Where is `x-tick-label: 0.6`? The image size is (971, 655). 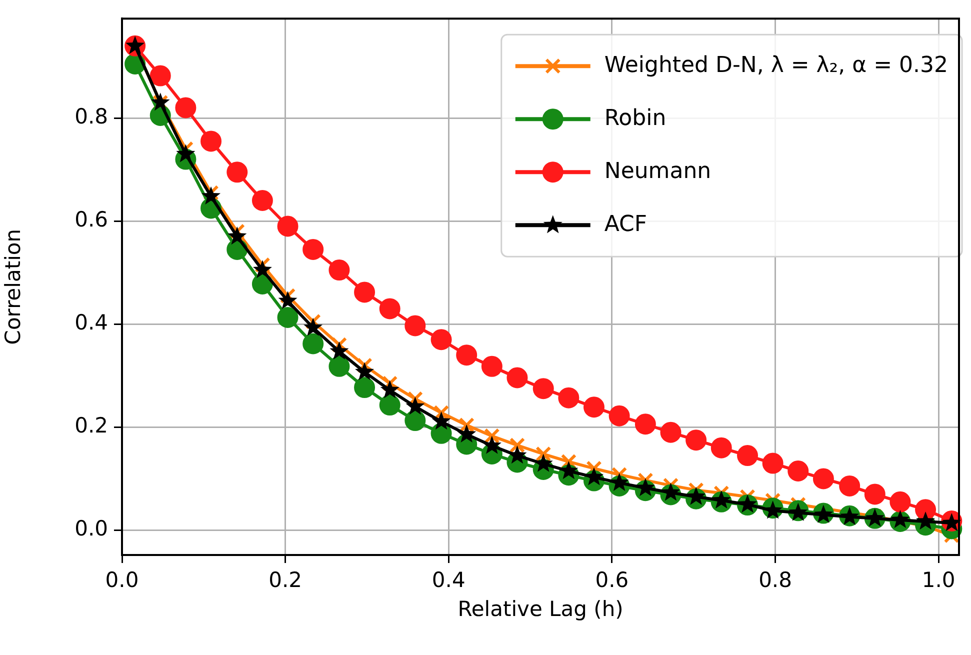 x-tick-label: 0.6 is located at coordinates (612, 580).